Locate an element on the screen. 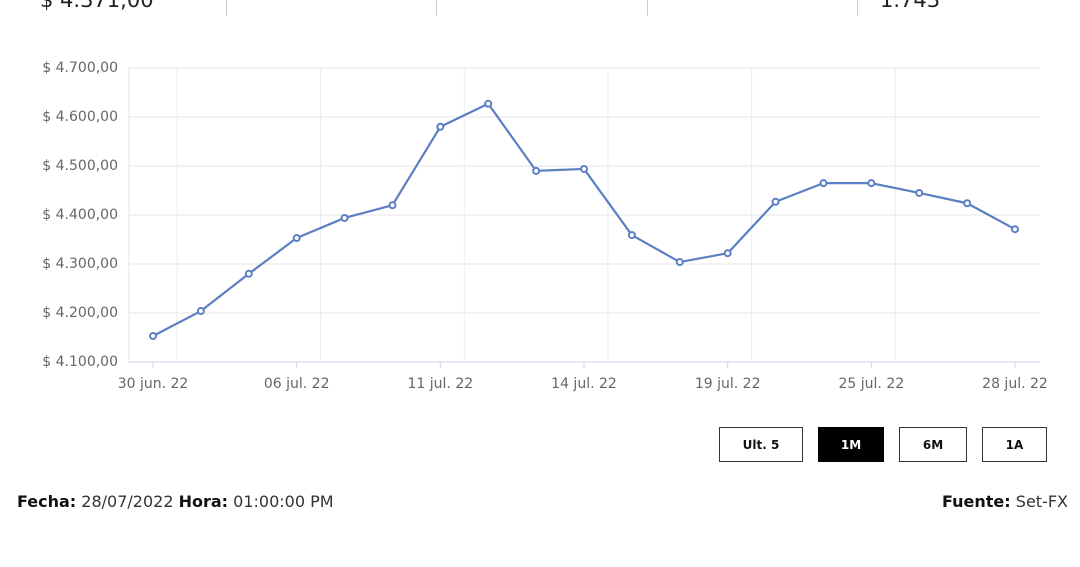  y-tick-label: $ 4.100,00 is located at coordinates (80, 362).